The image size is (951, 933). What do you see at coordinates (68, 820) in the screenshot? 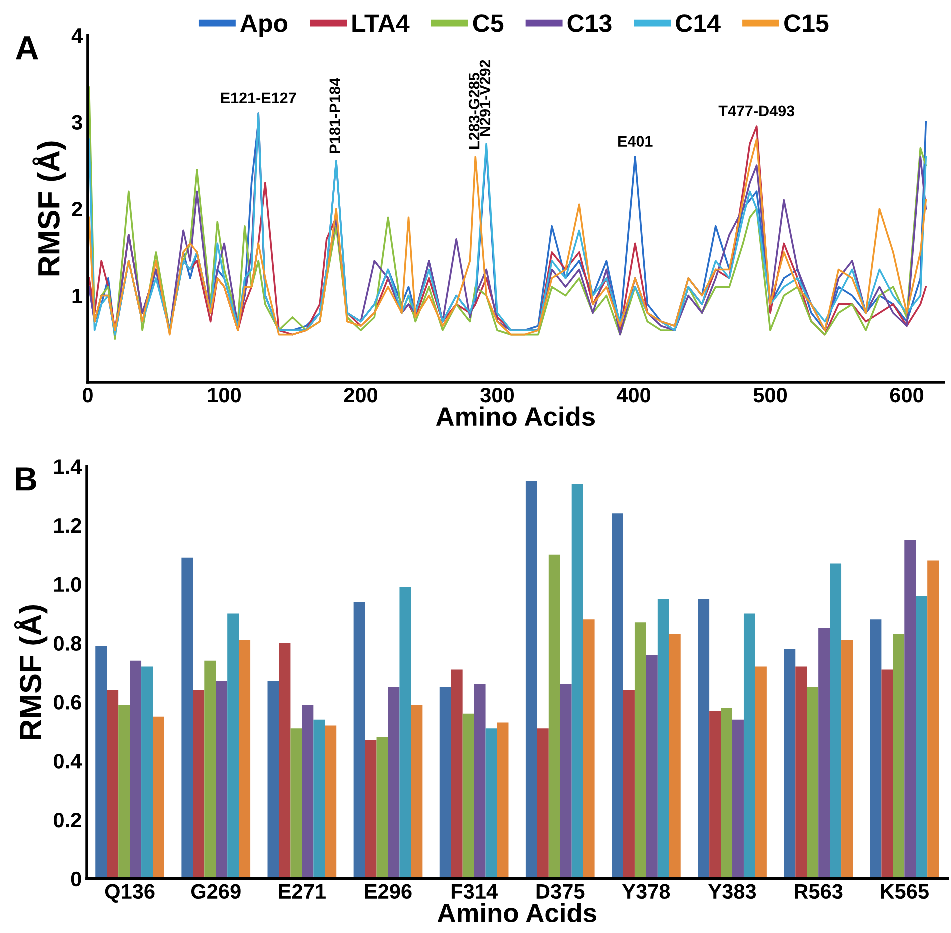
I see `y-tick-label: 0.2` at bounding box center [68, 820].